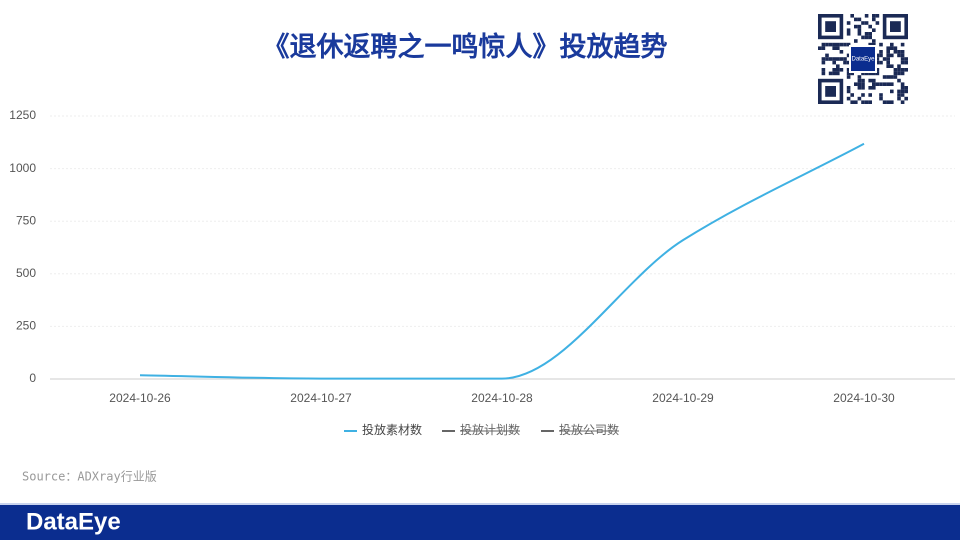 The width and height of the screenshot is (960, 540). What do you see at coordinates (589, 429) in the screenshot?
I see `legend-label: 投放公司数` at bounding box center [589, 429].